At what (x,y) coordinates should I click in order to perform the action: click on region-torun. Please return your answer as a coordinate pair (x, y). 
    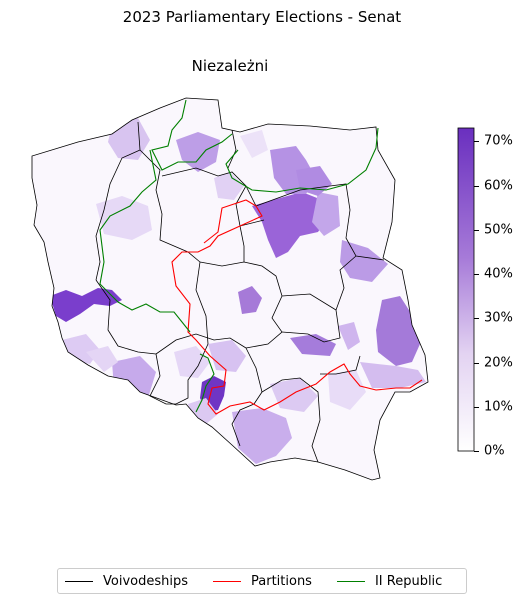
    Looking at the image, I should click on (229, 186).